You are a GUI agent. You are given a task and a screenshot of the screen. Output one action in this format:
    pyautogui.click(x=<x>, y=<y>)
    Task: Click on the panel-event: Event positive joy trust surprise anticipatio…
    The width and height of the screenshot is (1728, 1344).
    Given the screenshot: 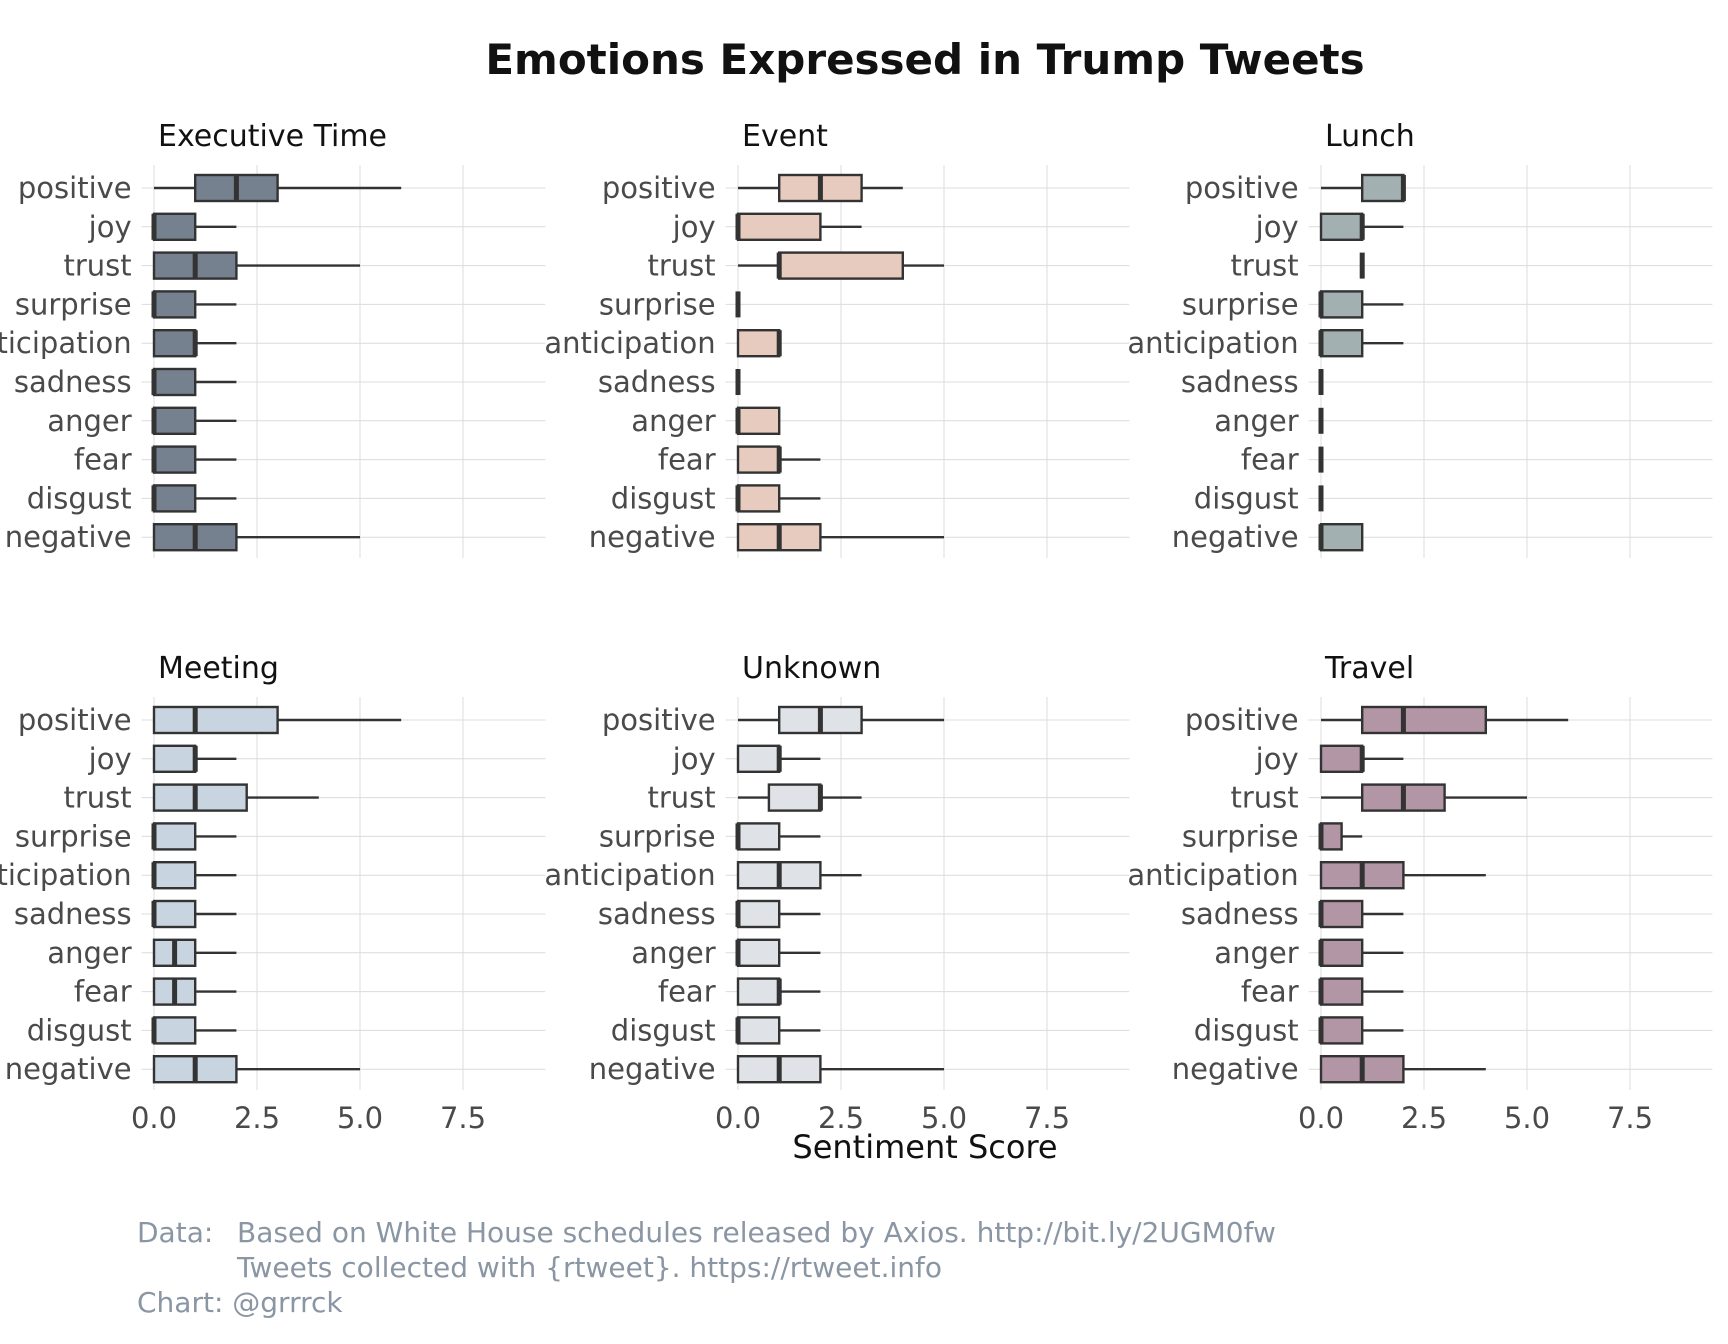 What is the action you would take?
    pyautogui.click(x=837, y=338)
    